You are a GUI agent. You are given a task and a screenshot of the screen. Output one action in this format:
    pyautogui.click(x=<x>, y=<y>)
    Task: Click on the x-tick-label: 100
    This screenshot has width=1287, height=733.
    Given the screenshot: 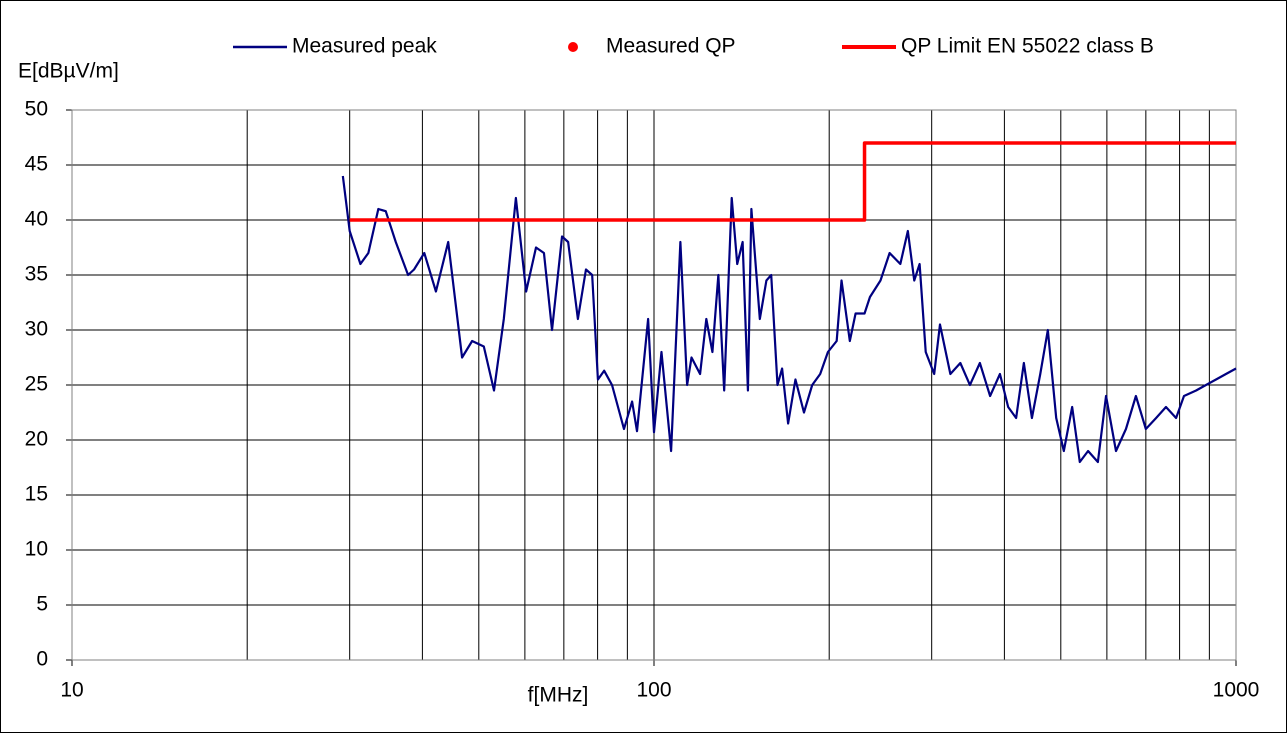 What is the action you would take?
    pyautogui.click(x=653, y=690)
    